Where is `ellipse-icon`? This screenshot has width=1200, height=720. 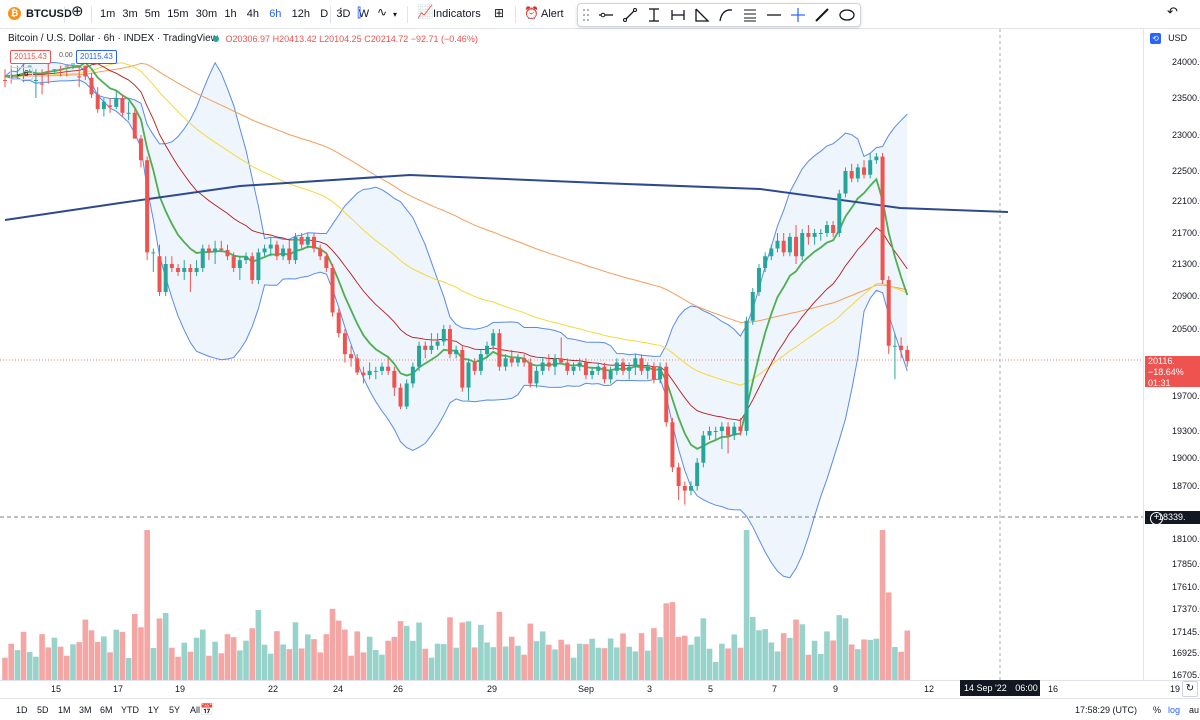 ellipse-icon is located at coordinates (847, 15).